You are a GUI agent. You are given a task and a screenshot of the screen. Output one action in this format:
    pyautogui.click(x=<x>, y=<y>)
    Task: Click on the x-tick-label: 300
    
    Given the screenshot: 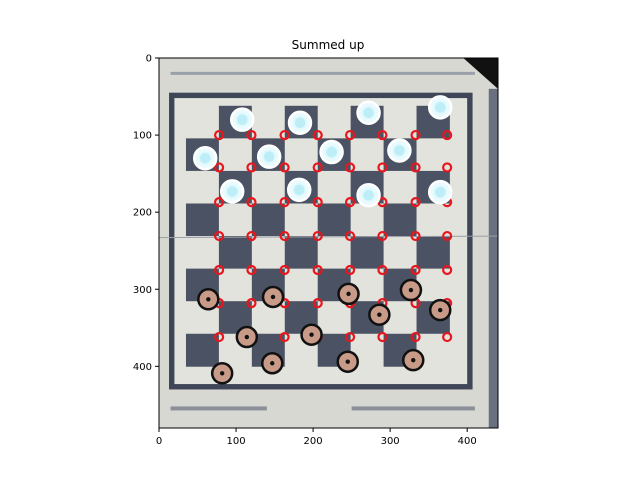 What is the action you would take?
    pyautogui.click(x=390, y=441)
    